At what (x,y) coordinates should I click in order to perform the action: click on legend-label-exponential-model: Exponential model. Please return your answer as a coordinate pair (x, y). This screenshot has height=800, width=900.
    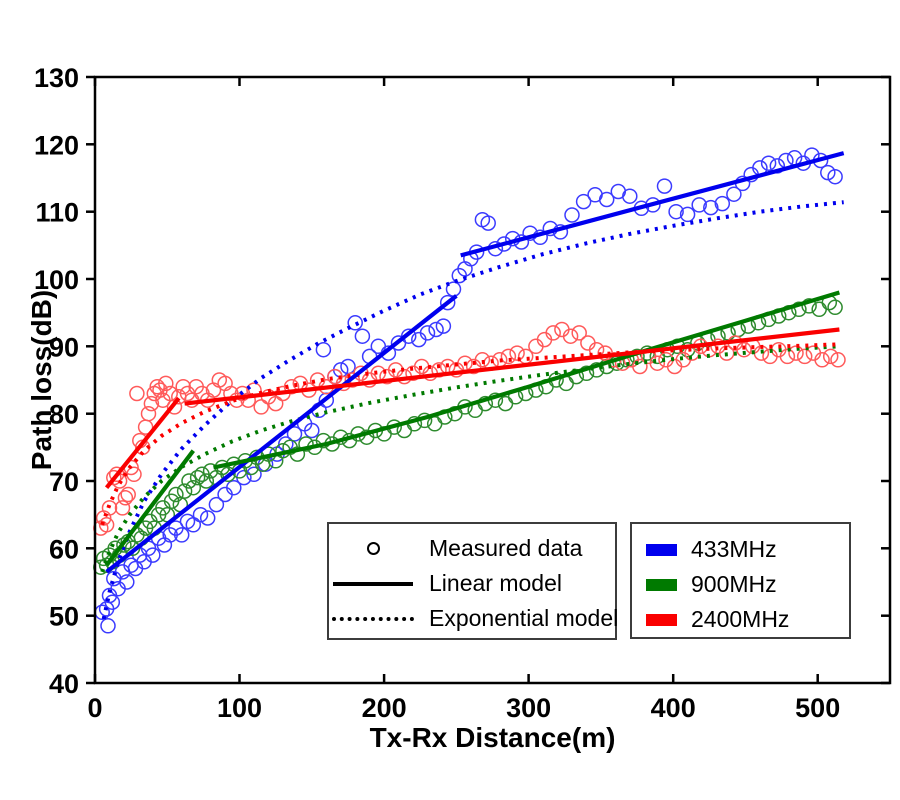
    Looking at the image, I should click on (524, 618).